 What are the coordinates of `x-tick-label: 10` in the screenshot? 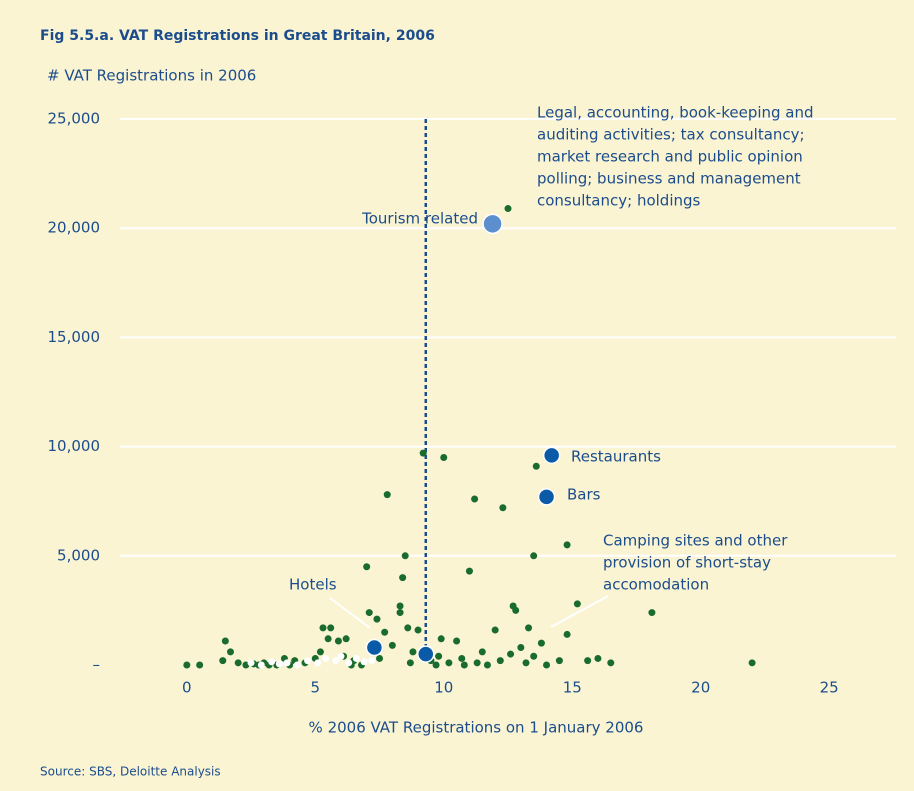 It's located at (443, 688).